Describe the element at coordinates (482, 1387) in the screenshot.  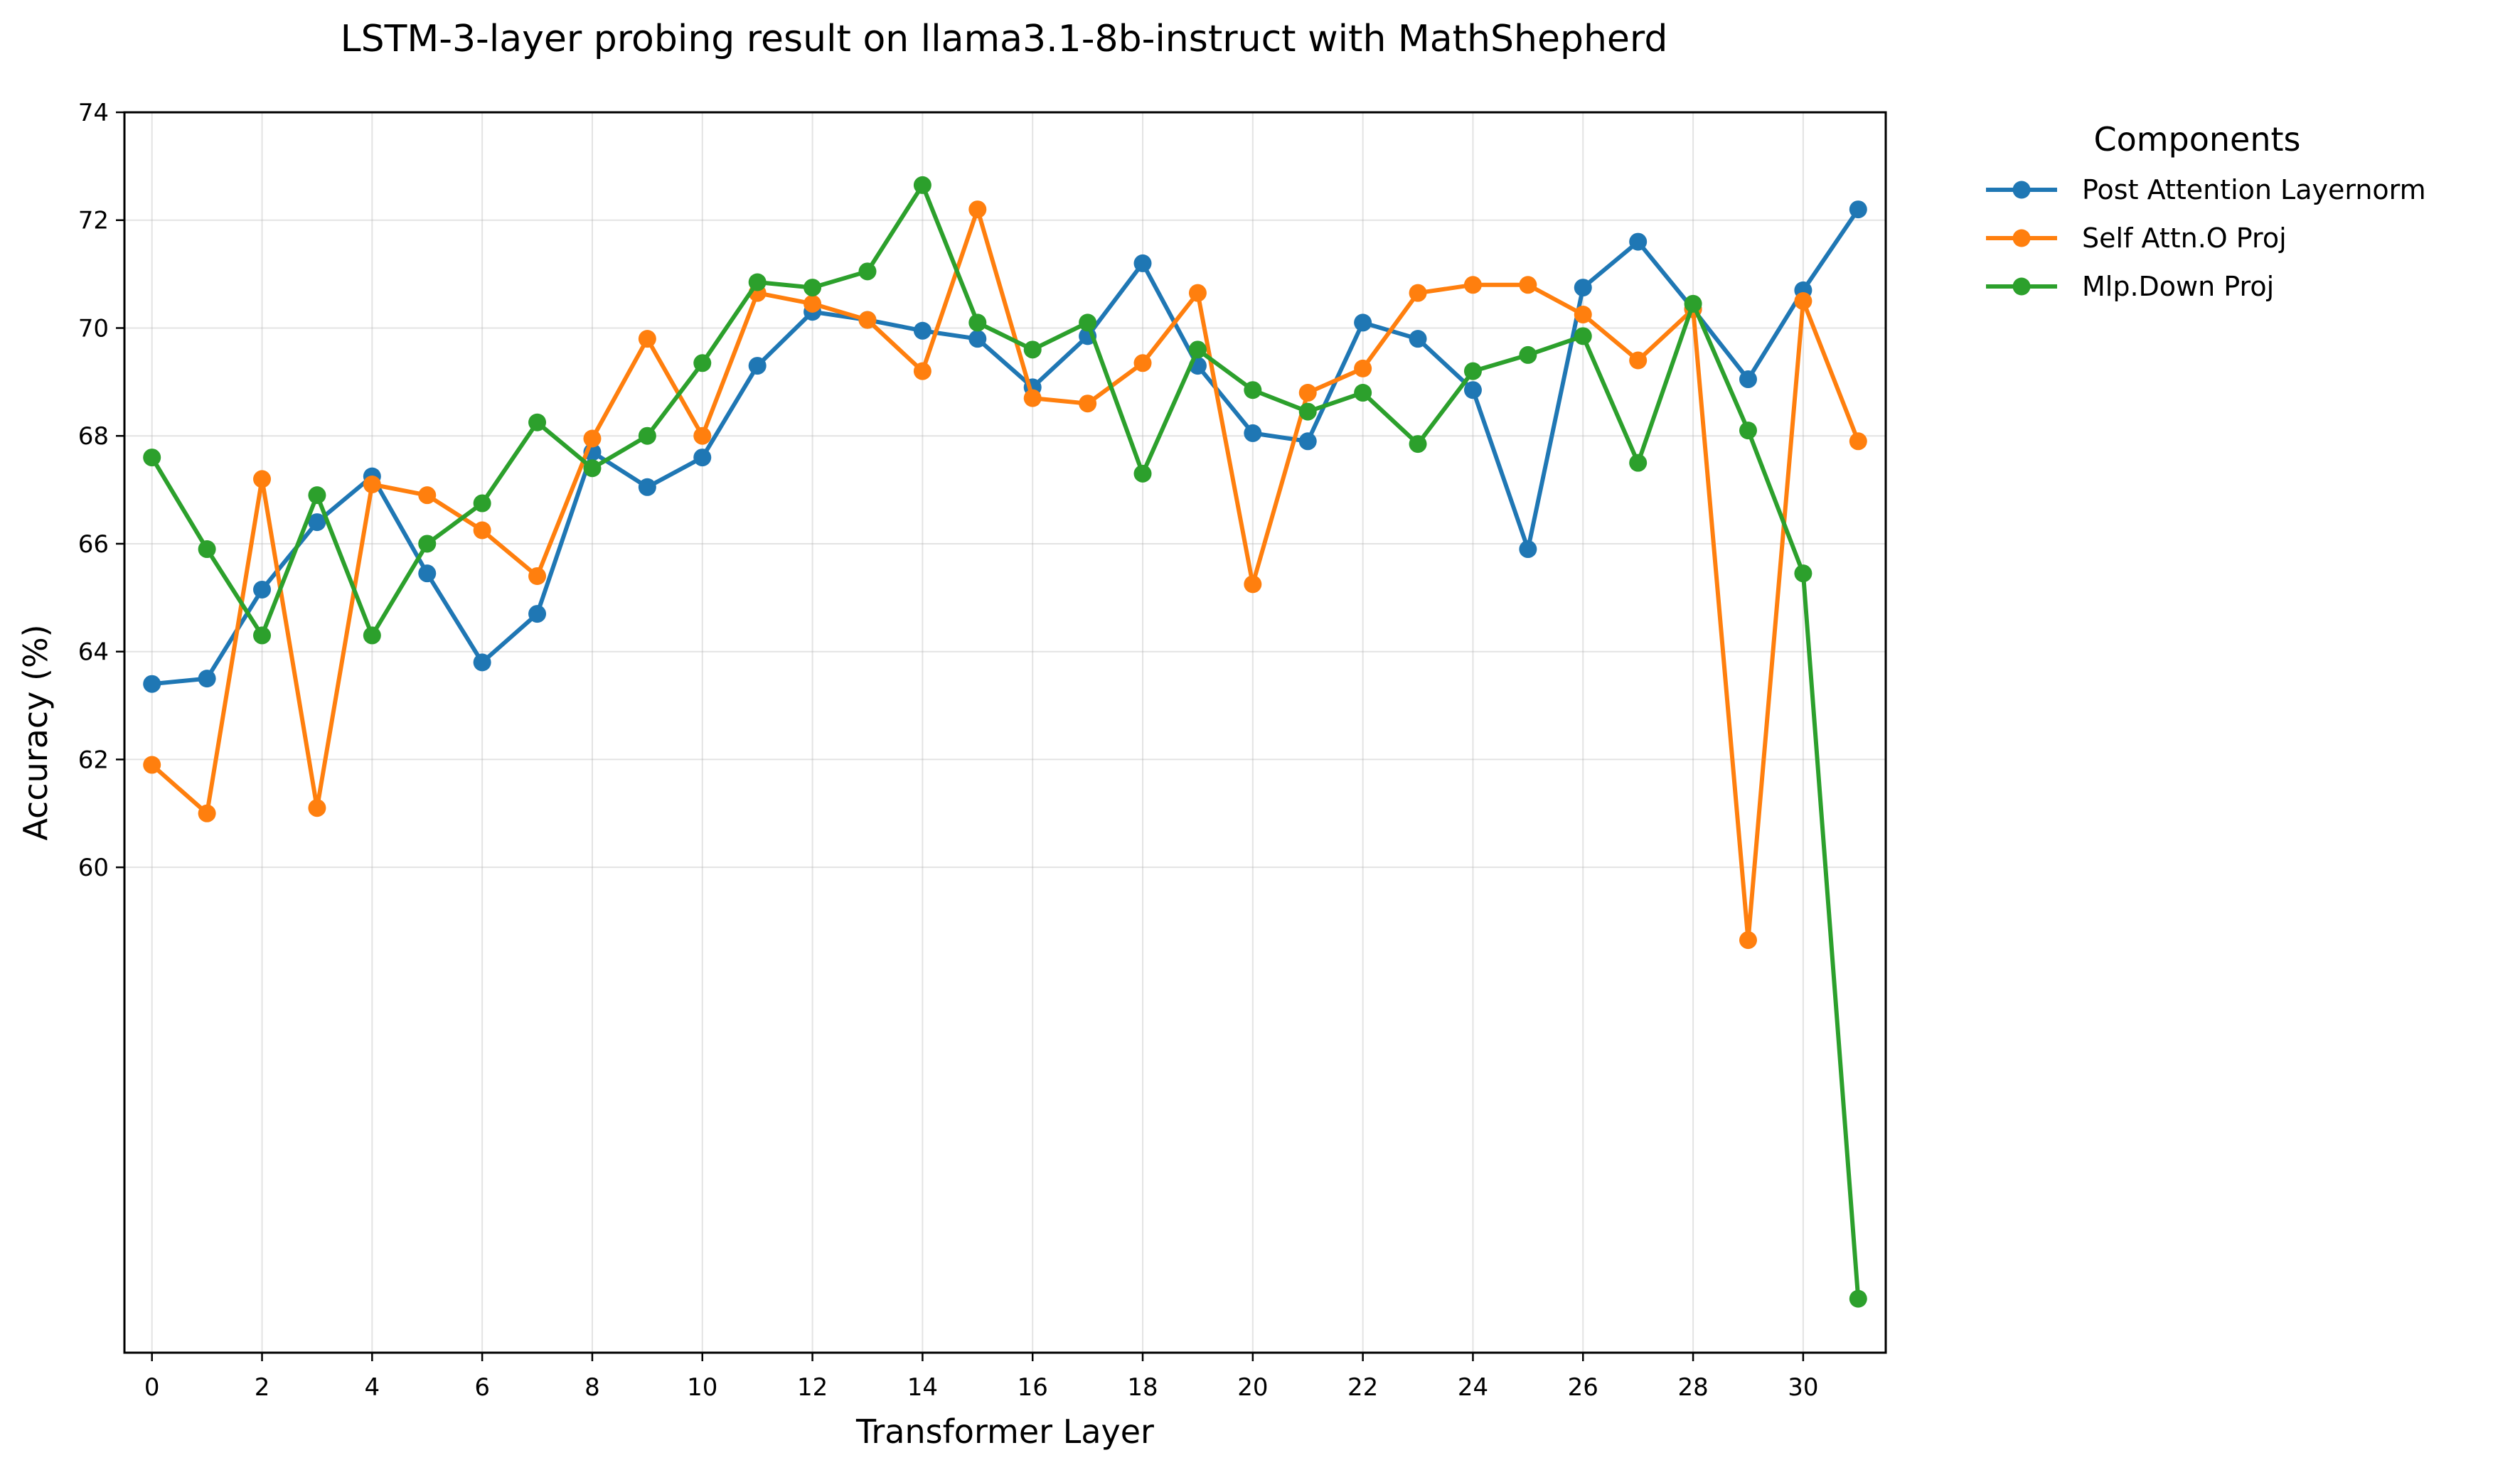
I see `x-tick-label: 6` at that location.